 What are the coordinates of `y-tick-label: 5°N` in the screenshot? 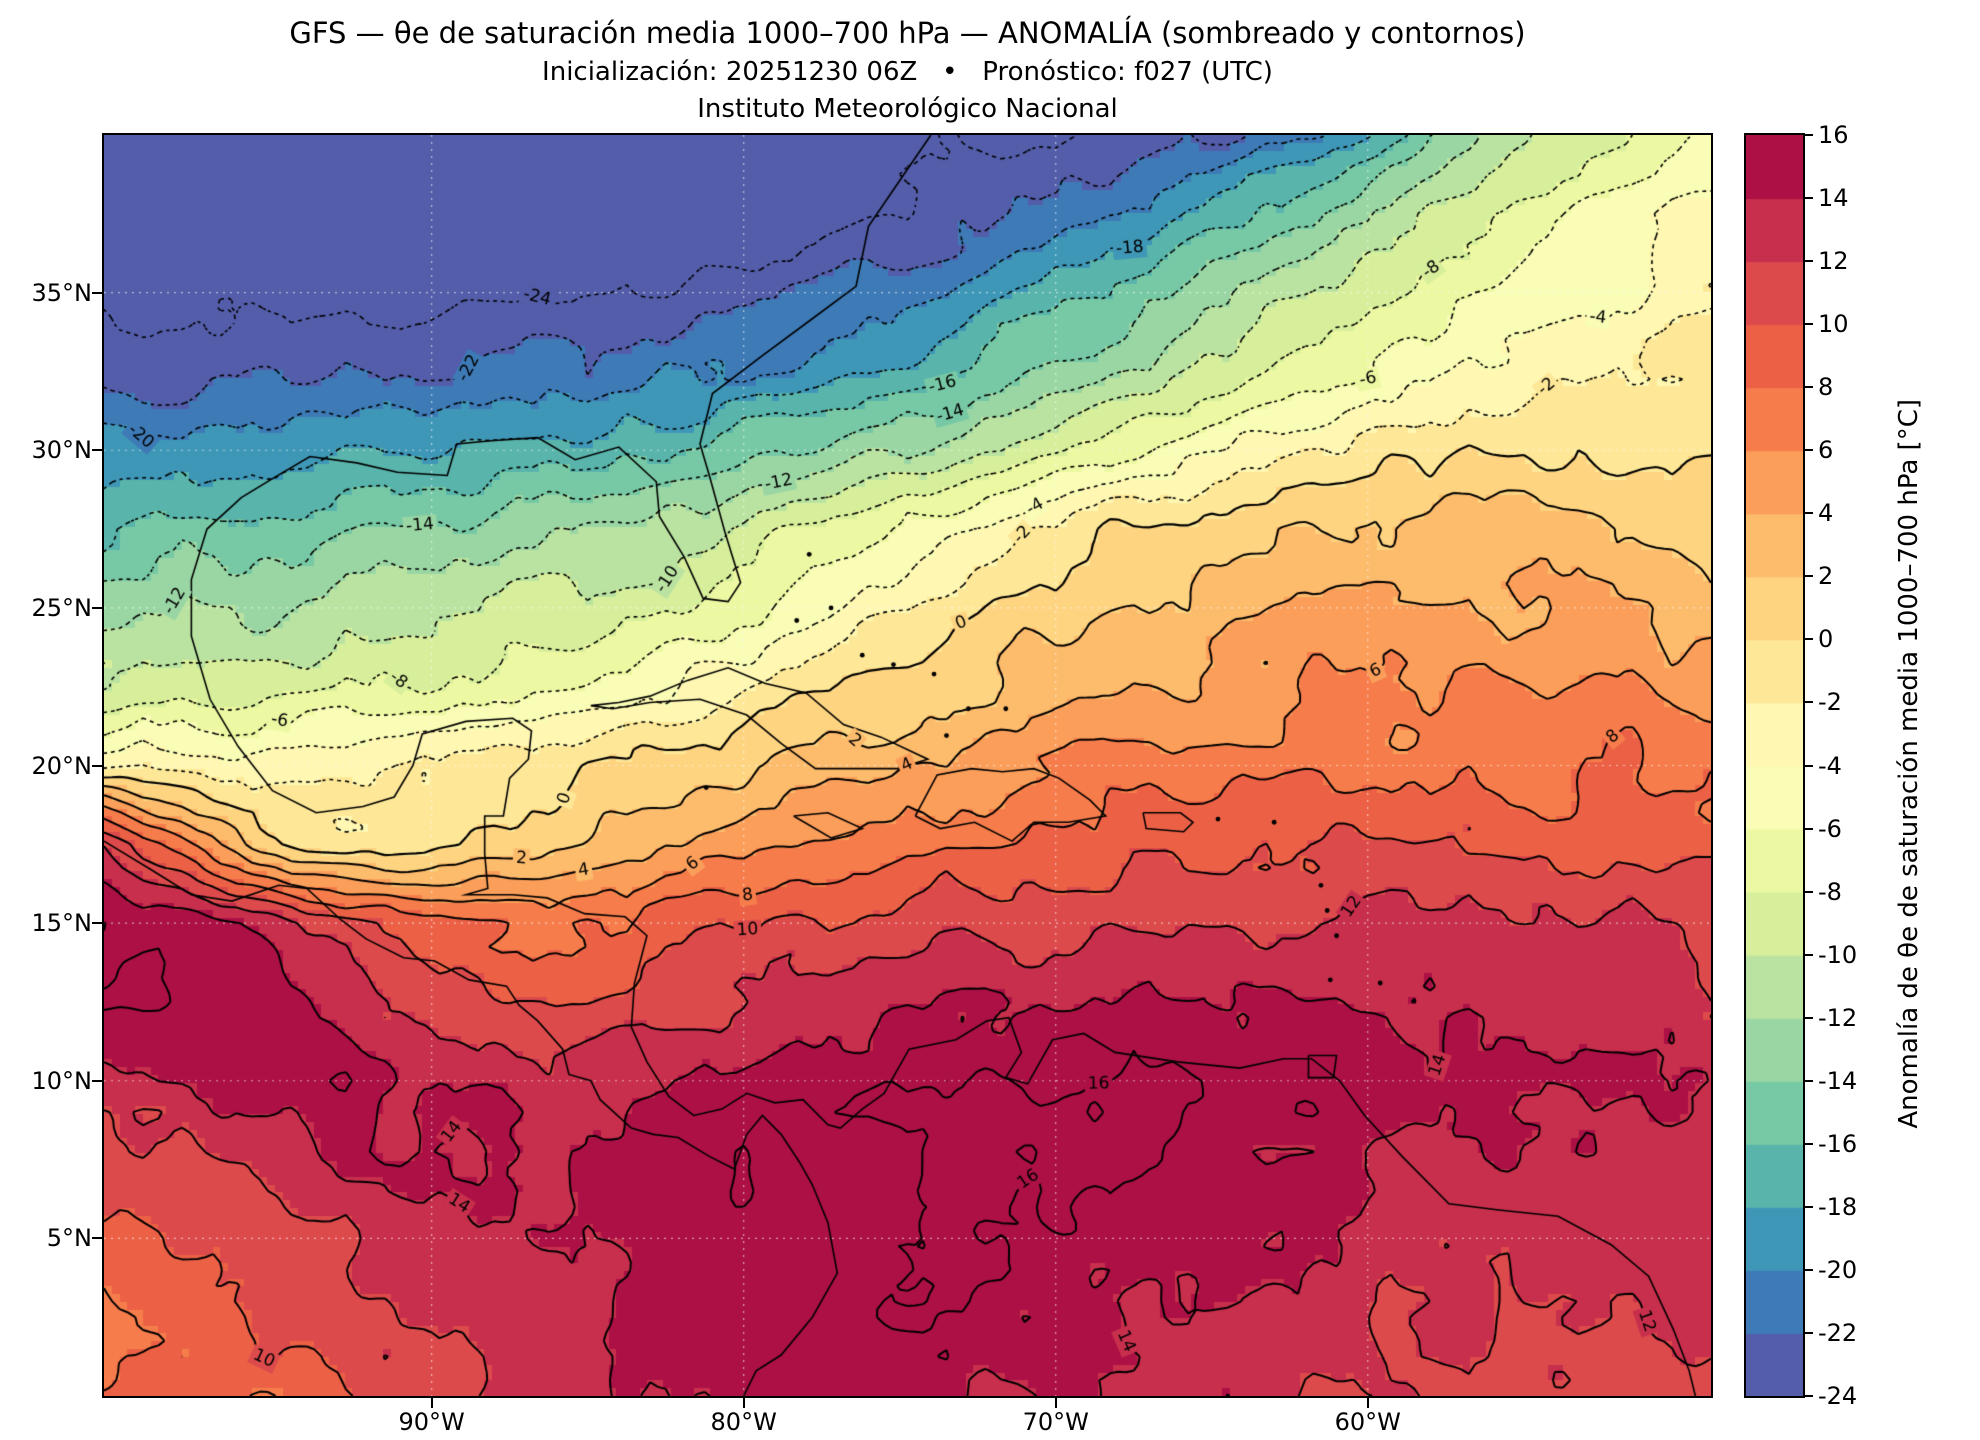 It's located at (69, 1238).